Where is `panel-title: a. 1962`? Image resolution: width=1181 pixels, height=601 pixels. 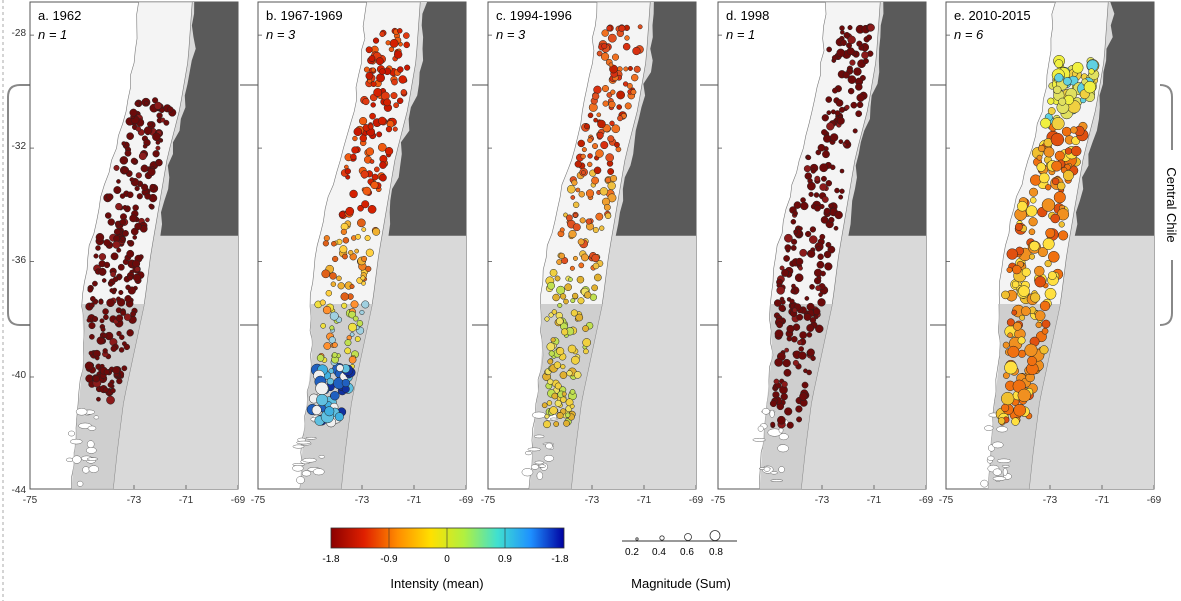
panel-title: a. 1962 is located at coordinates (59, 15).